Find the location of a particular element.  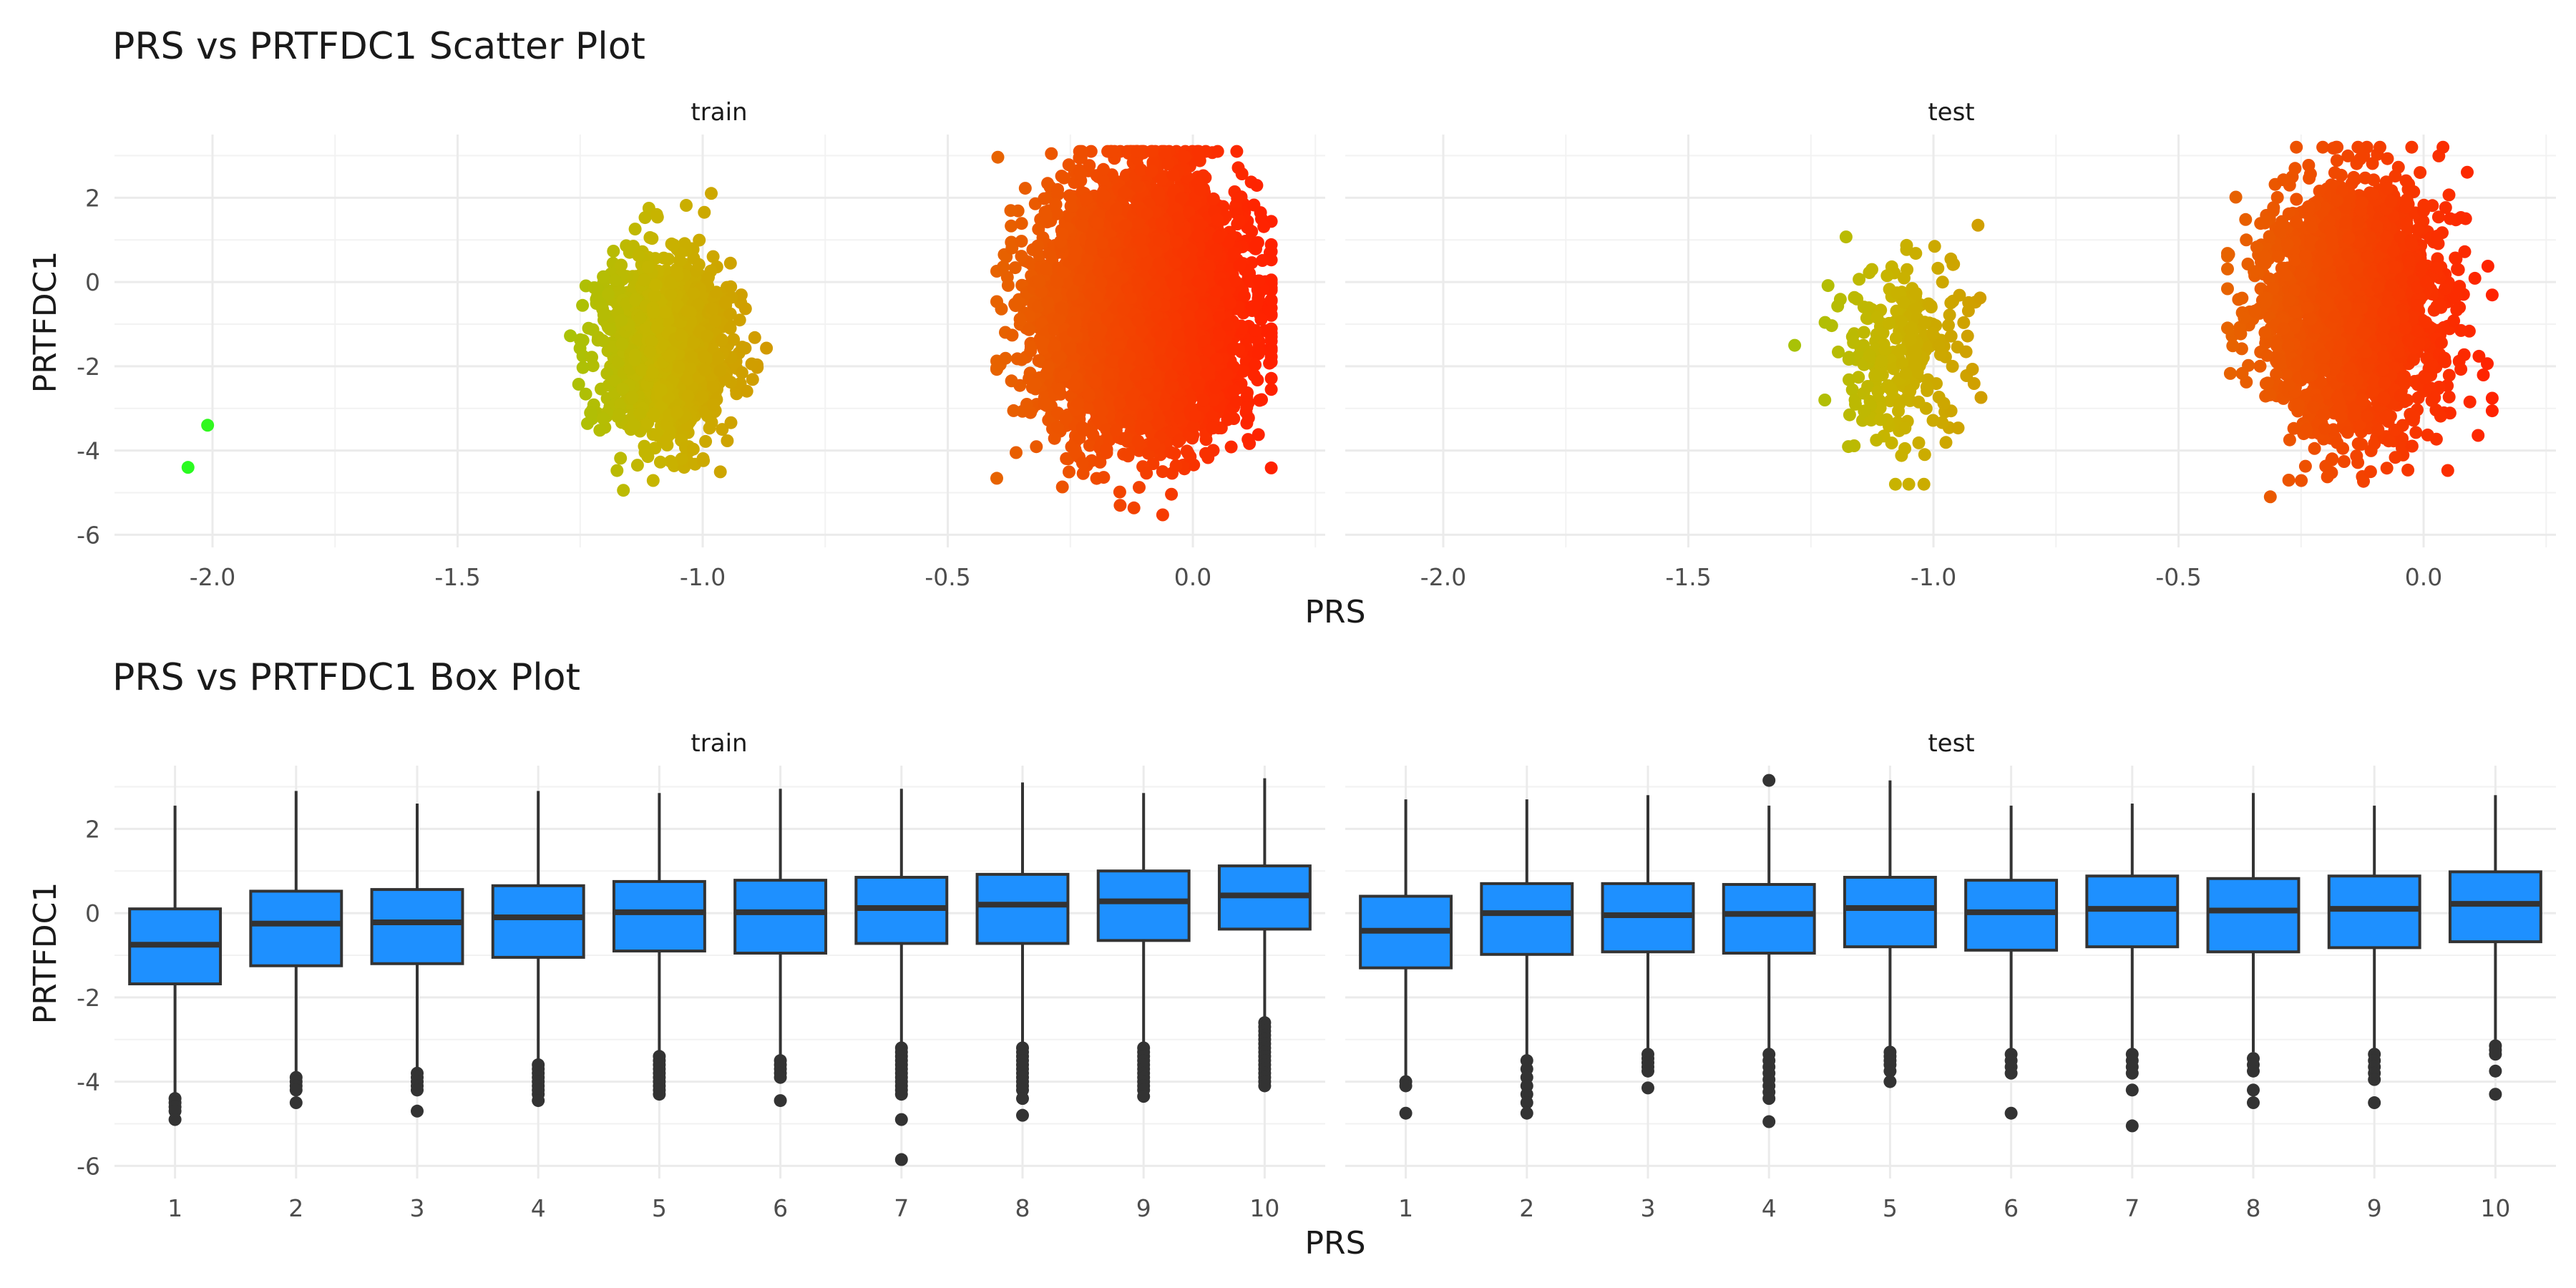

strip-label-test: test is located at coordinates (1951, 112).